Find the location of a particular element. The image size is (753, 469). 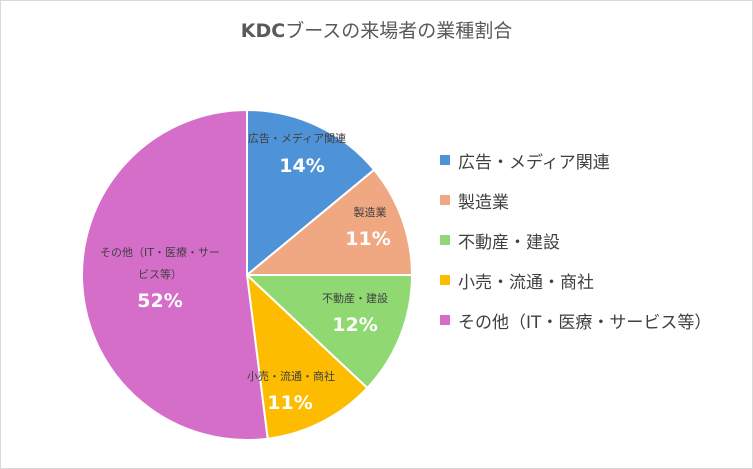

slice-pct-4: 52% is located at coordinates (160, 301).